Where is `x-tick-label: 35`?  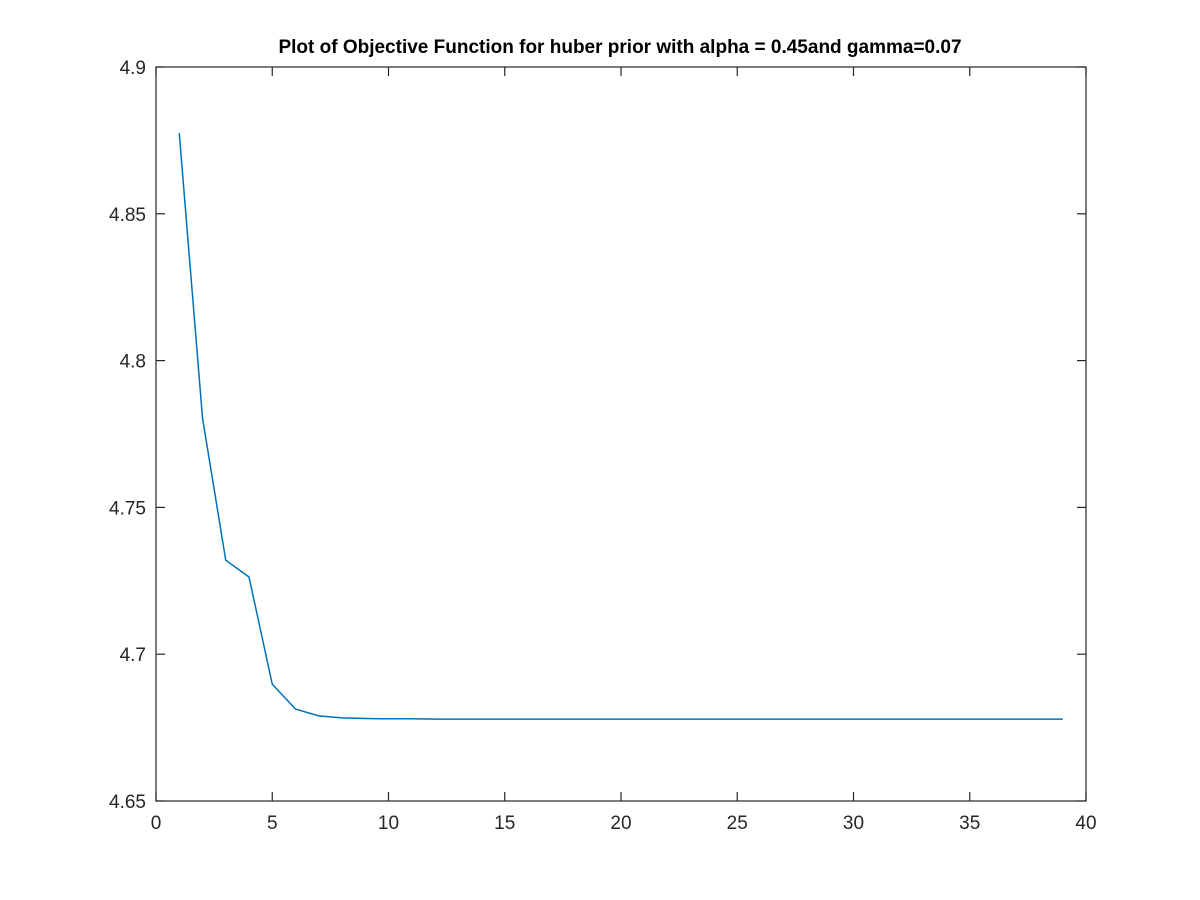
x-tick-label: 35 is located at coordinates (969, 823).